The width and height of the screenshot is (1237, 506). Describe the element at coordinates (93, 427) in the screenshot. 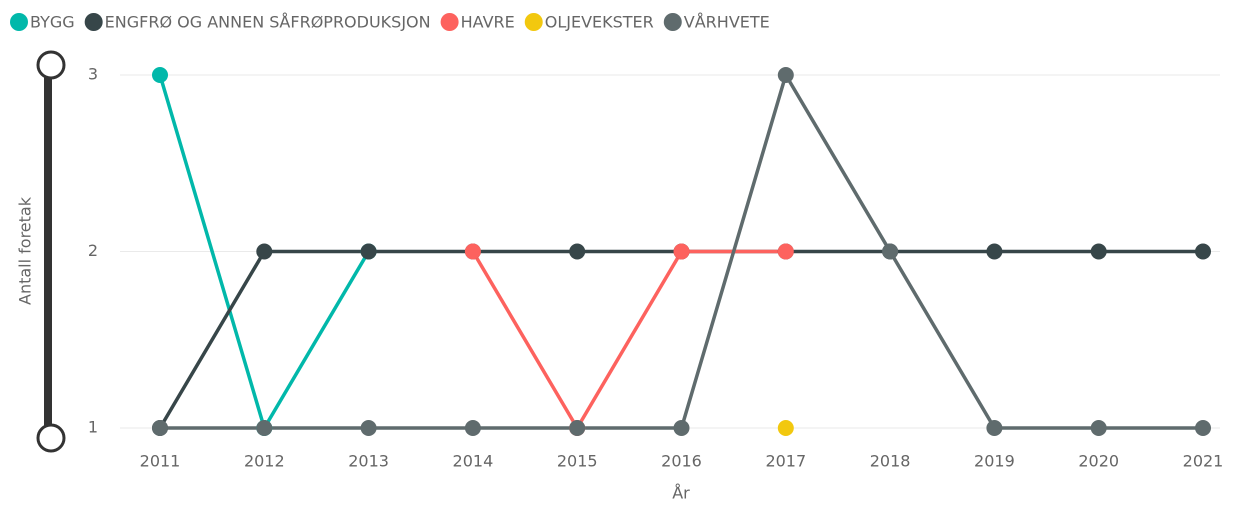

I see `y-tick-label: 1` at that location.